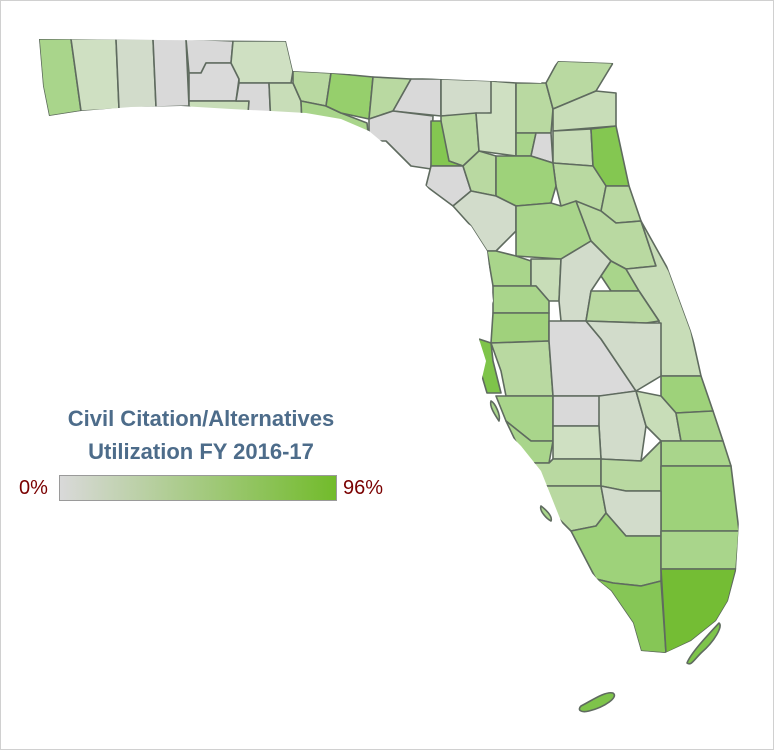 This screenshot has height=750, width=774. I want to click on county-clay, so click(573, 147).